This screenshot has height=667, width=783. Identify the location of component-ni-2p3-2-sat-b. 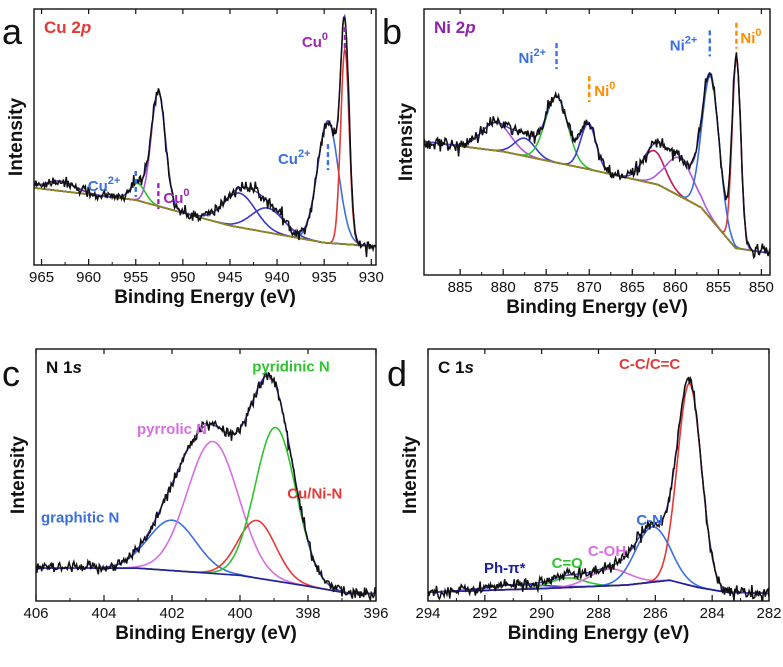
(597, 197).